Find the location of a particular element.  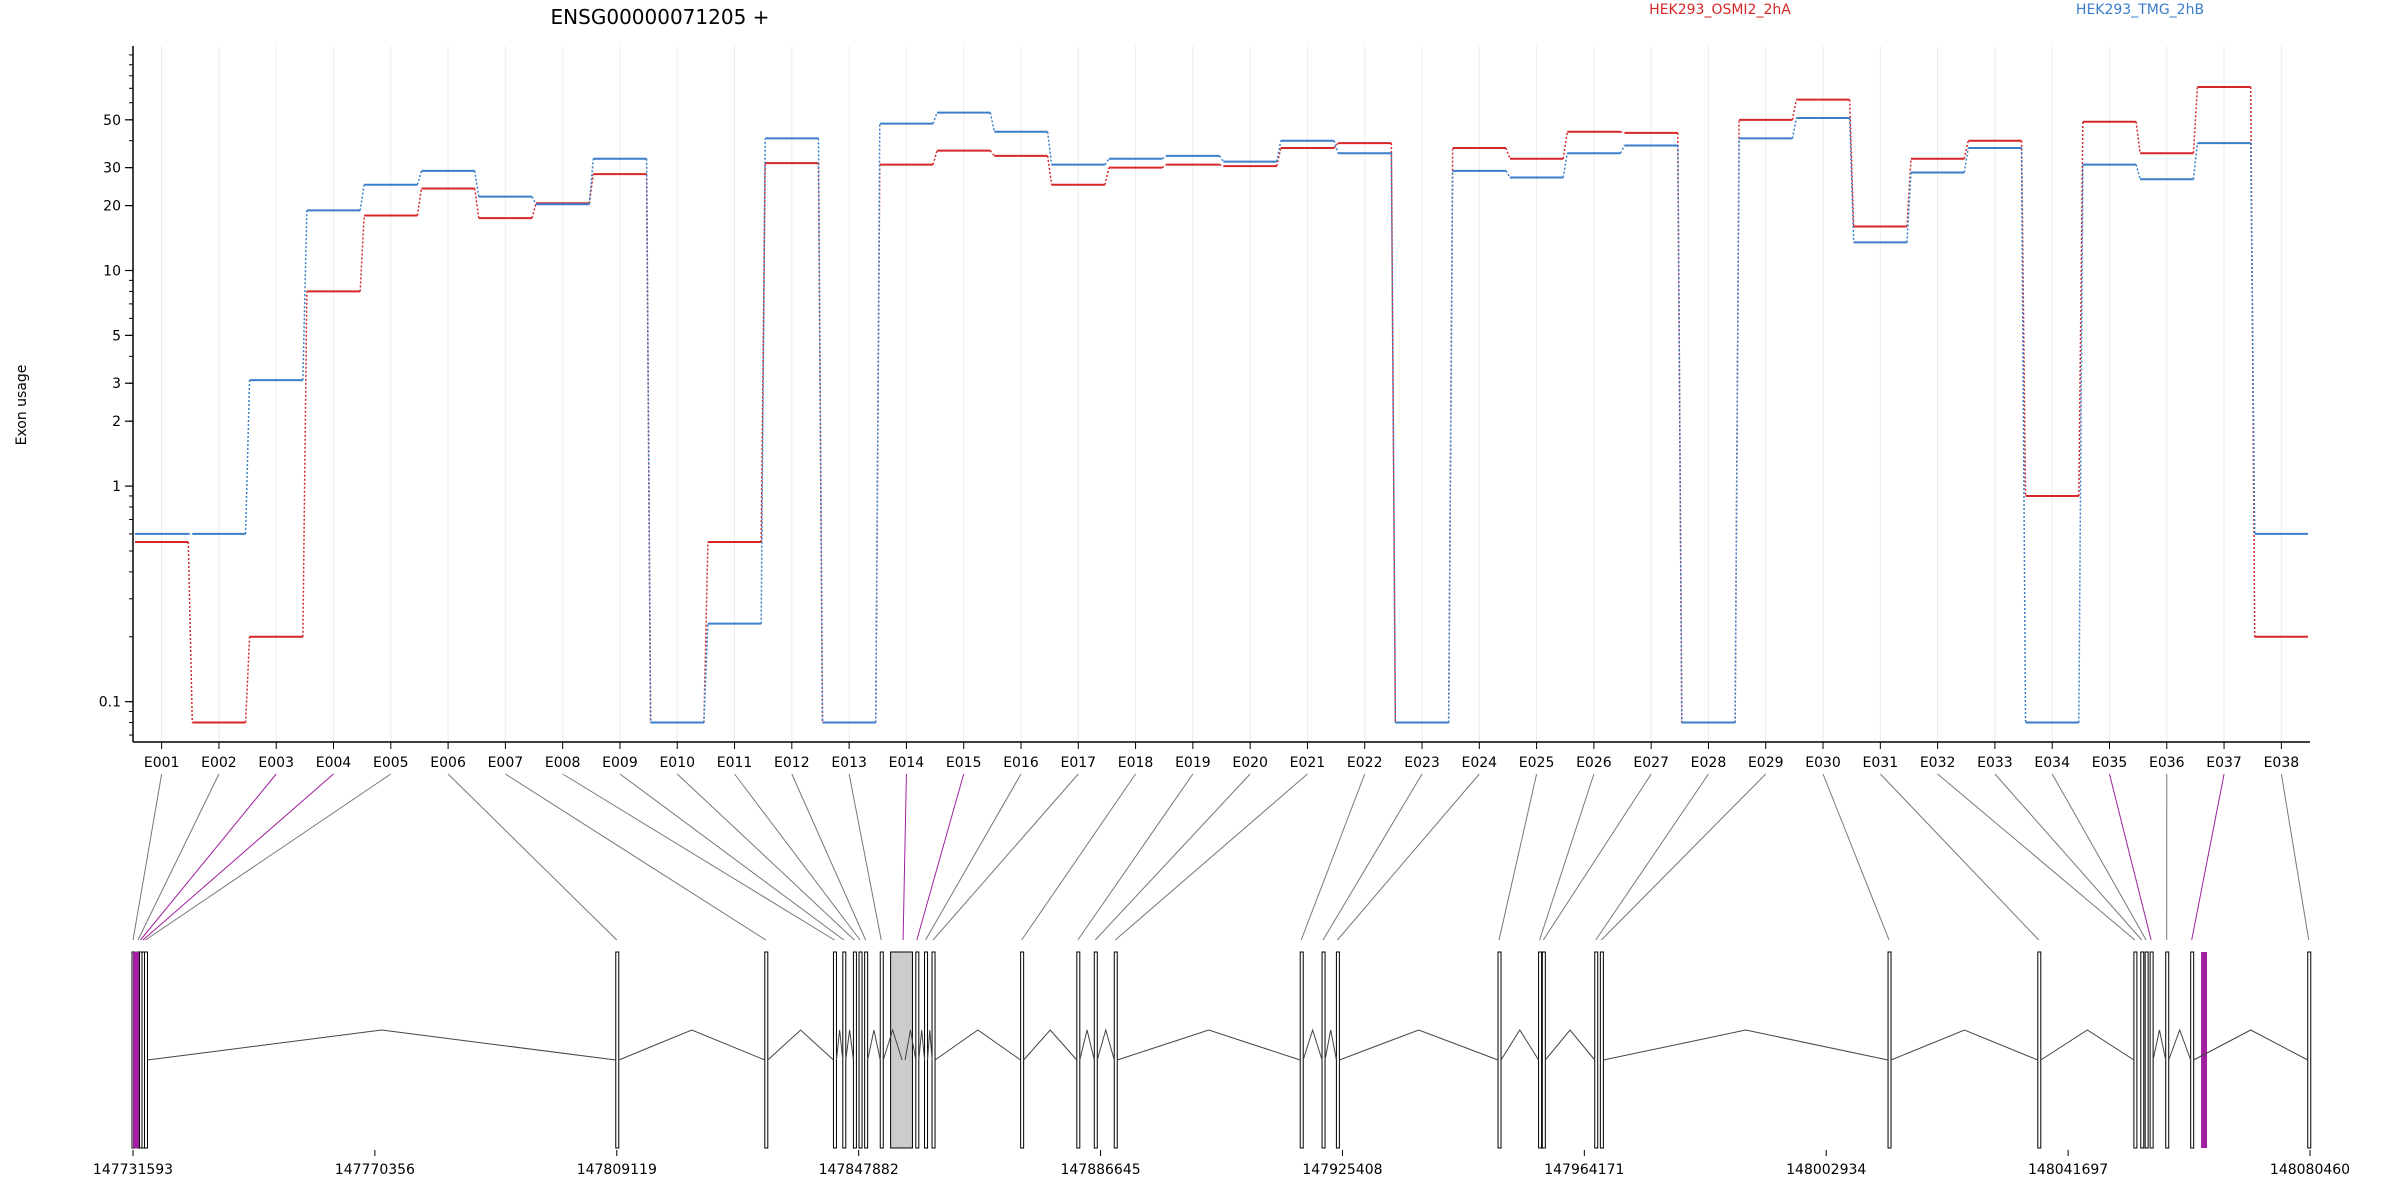

x-tick-label: E023 is located at coordinates (1422, 763).